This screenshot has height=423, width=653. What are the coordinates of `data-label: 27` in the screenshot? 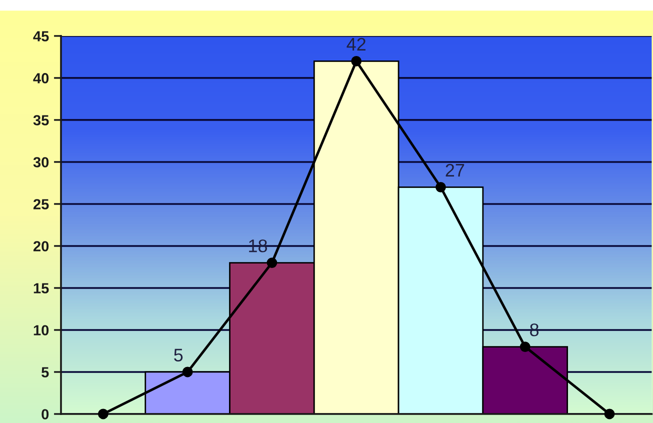 It's located at (455, 170).